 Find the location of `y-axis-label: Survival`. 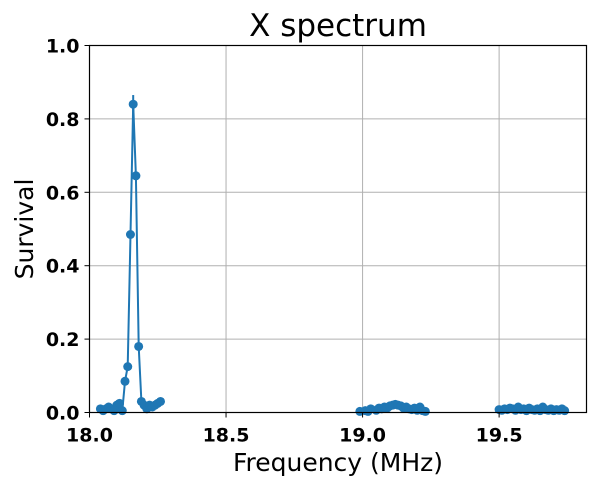

y-axis-label: Survival is located at coordinates (24, 229).